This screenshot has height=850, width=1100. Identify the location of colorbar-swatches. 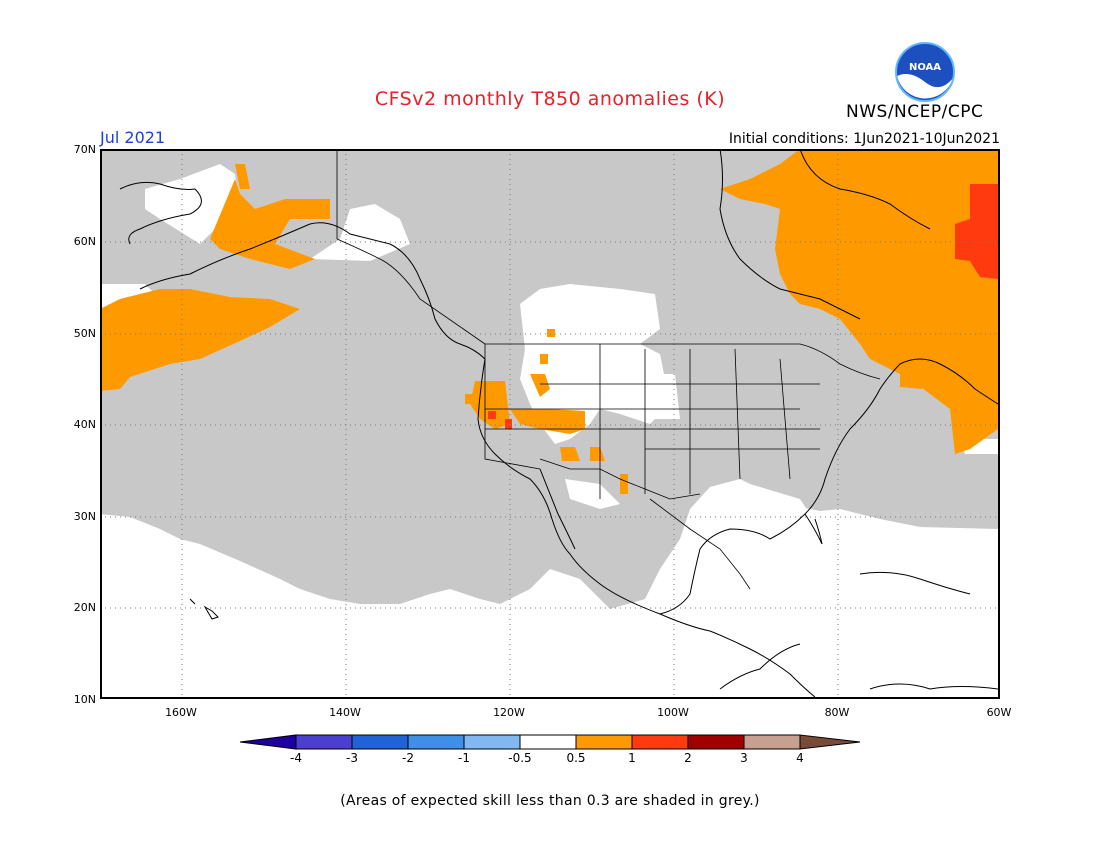
(550, 742).